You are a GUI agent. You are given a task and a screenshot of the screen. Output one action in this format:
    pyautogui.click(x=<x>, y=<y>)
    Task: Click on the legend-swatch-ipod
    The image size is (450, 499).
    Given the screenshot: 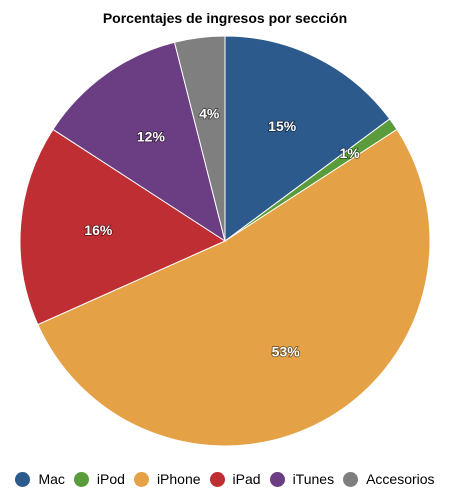 What is the action you would take?
    pyautogui.click(x=81, y=479)
    